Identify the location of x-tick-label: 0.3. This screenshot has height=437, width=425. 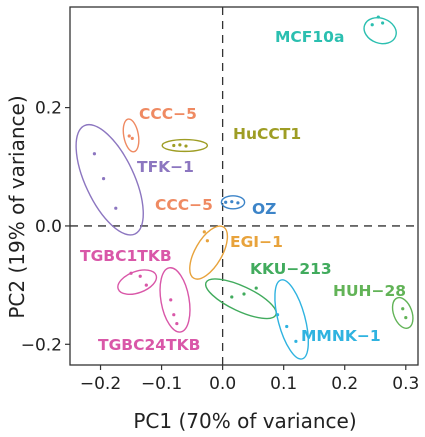
(405, 384).